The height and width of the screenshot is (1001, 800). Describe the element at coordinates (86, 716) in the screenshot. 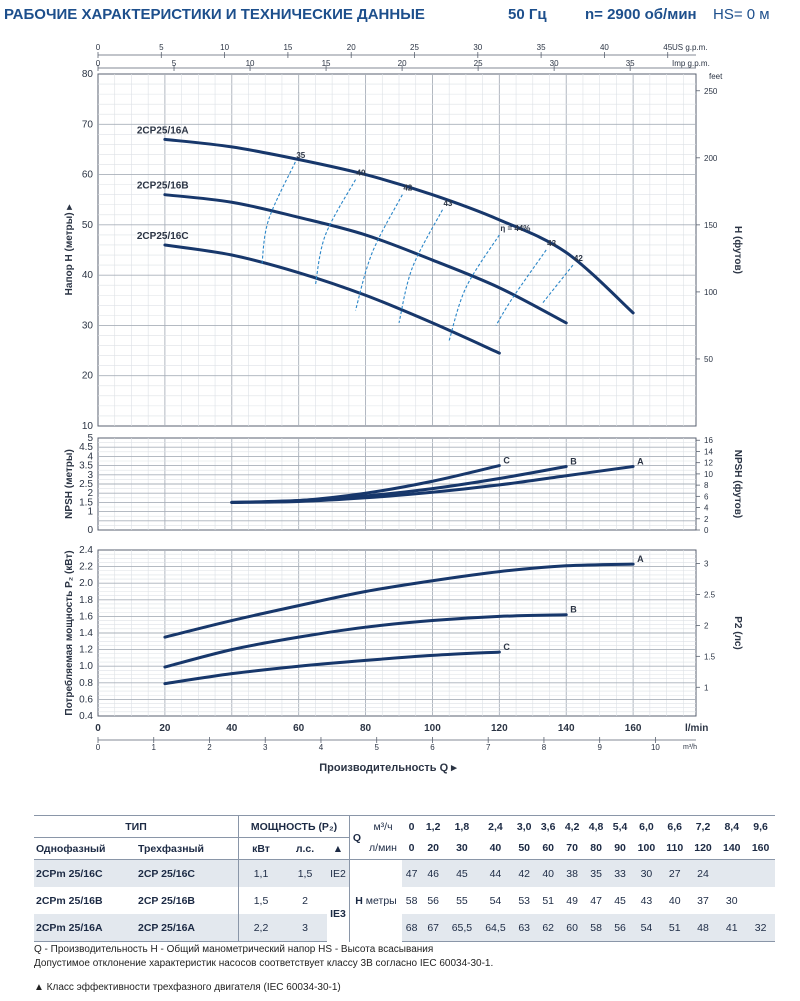

I see `y-tick-label: 0.4` at that location.